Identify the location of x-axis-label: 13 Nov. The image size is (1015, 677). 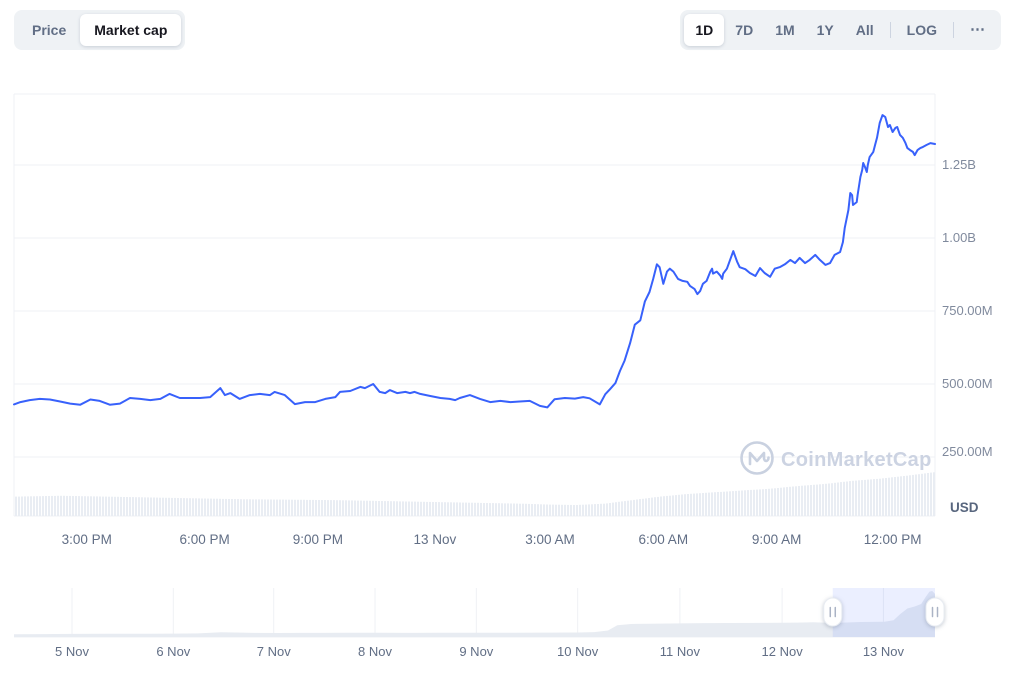
(435, 539).